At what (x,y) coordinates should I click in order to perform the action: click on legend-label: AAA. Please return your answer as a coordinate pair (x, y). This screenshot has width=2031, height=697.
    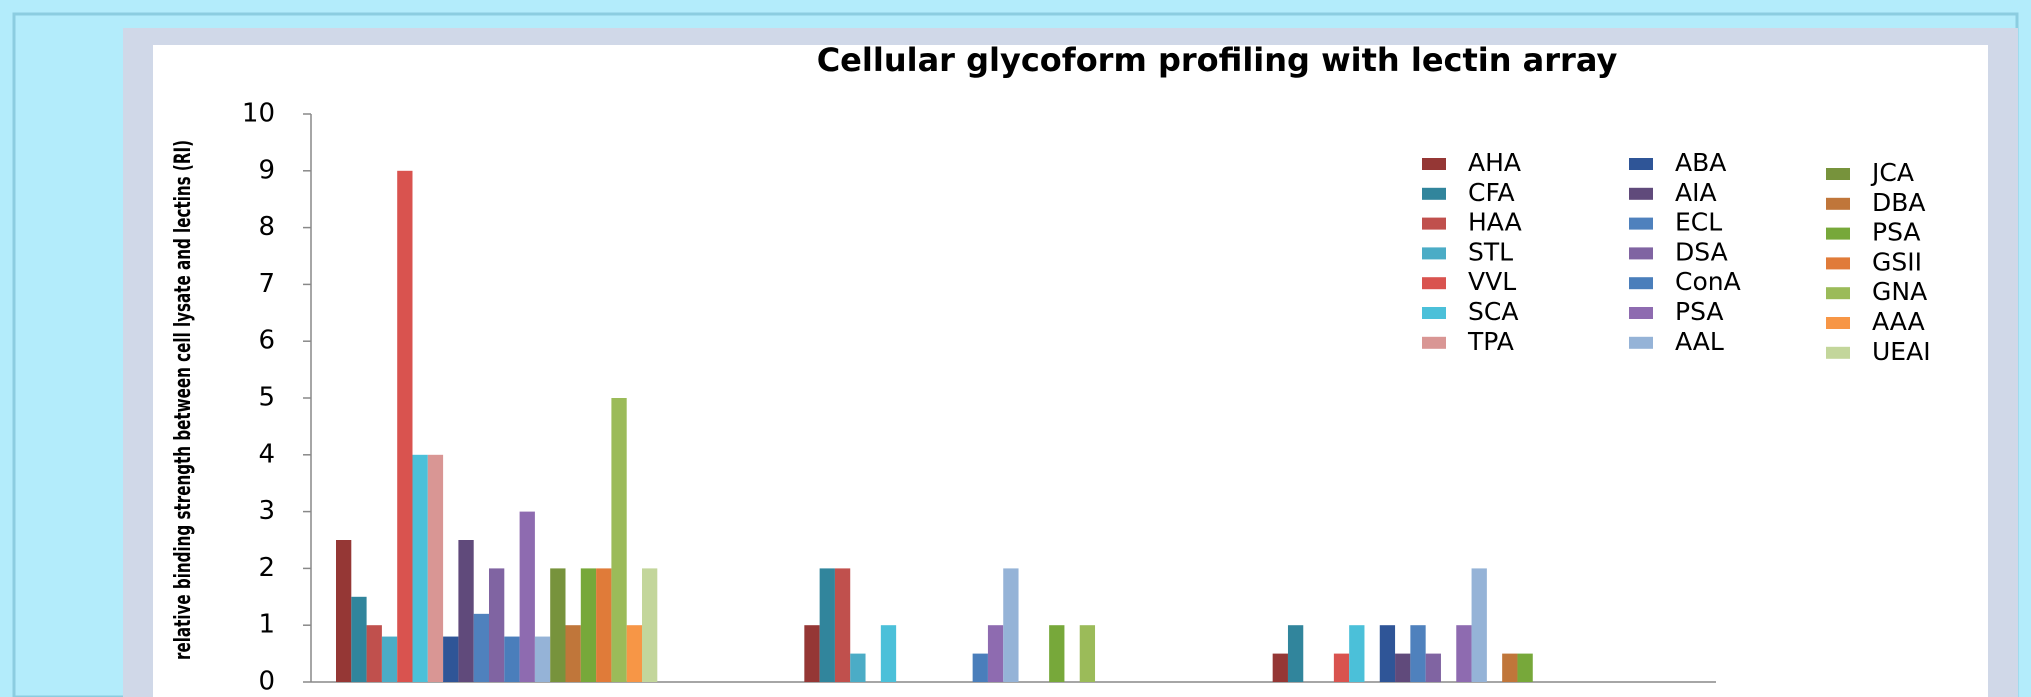
    Looking at the image, I should click on (1898, 321).